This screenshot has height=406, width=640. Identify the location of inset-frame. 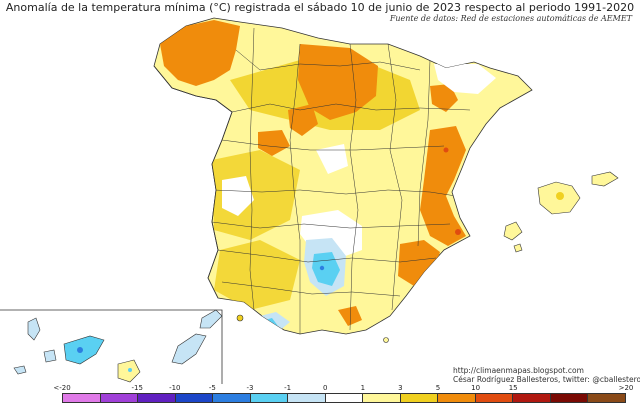
(111, 346).